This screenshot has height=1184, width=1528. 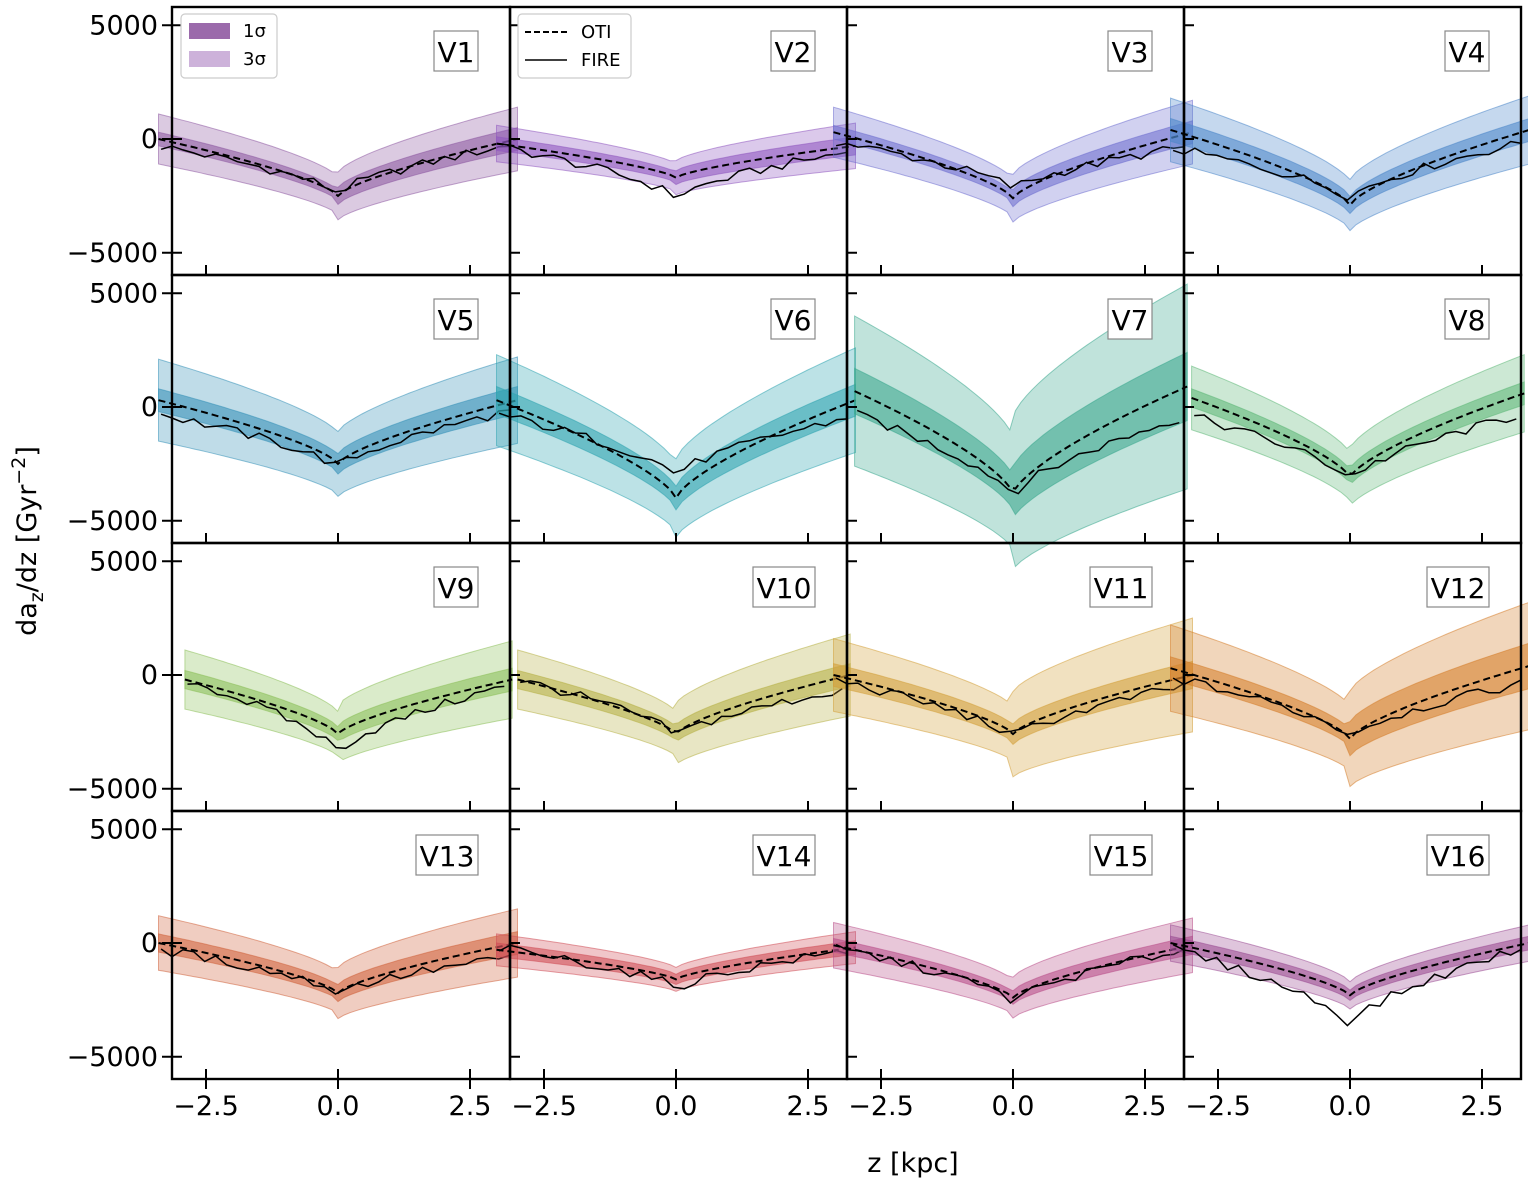 I want to click on legend-oti-label: OTI, so click(x=596, y=32).